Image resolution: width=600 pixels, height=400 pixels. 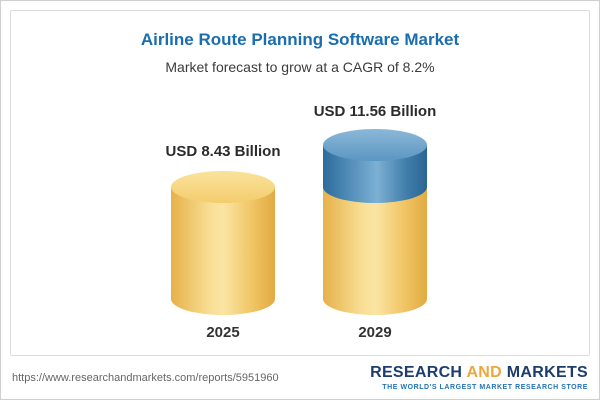 What do you see at coordinates (223, 187) in the screenshot?
I see `bar-2025-top-ellipse` at bounding box center [223, 187].